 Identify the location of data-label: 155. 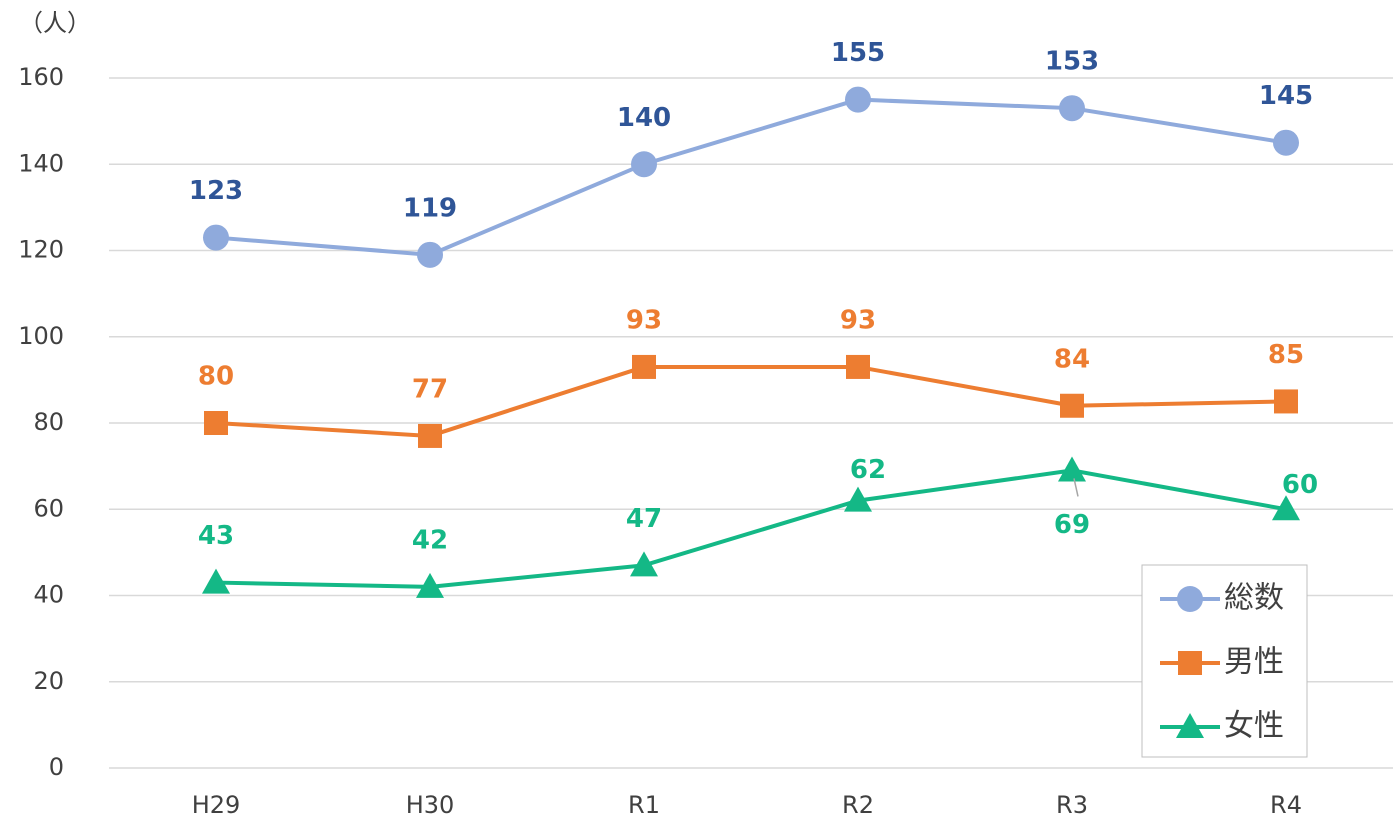
(858, 53).